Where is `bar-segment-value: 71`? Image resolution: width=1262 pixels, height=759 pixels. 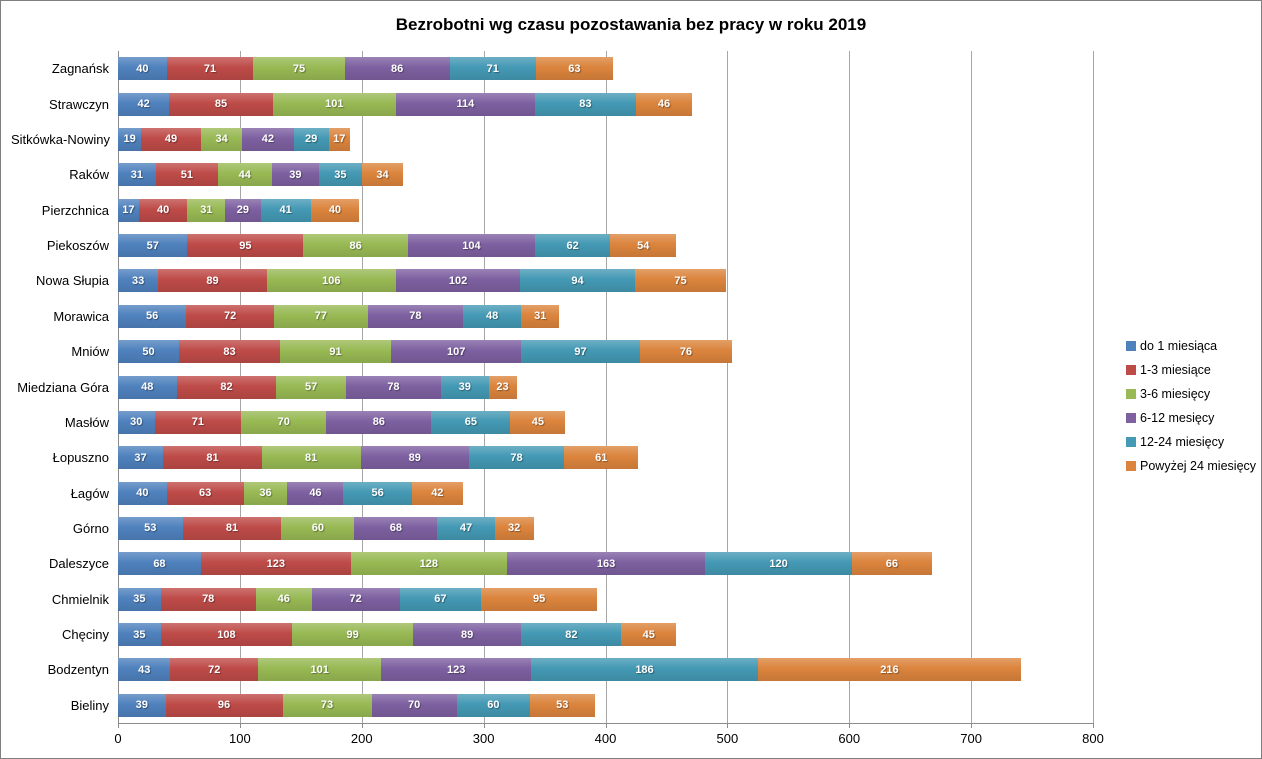
bar-segment-value: 71 is located at coordinates (210, 68).